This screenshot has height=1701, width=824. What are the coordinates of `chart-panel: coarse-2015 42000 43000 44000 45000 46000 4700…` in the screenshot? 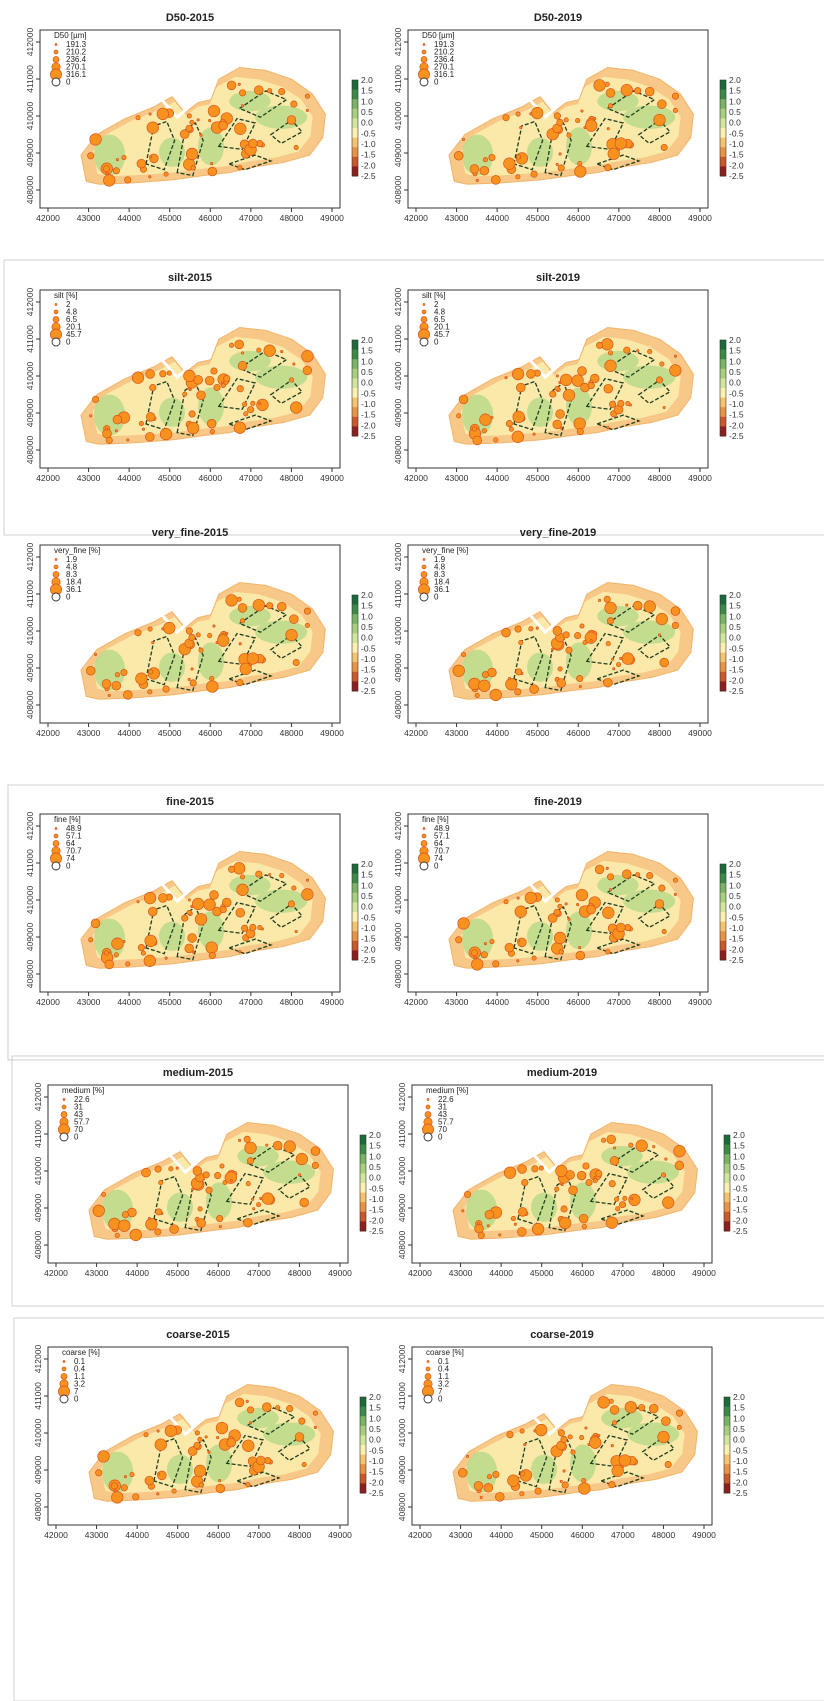 It's located at (208, 1434).